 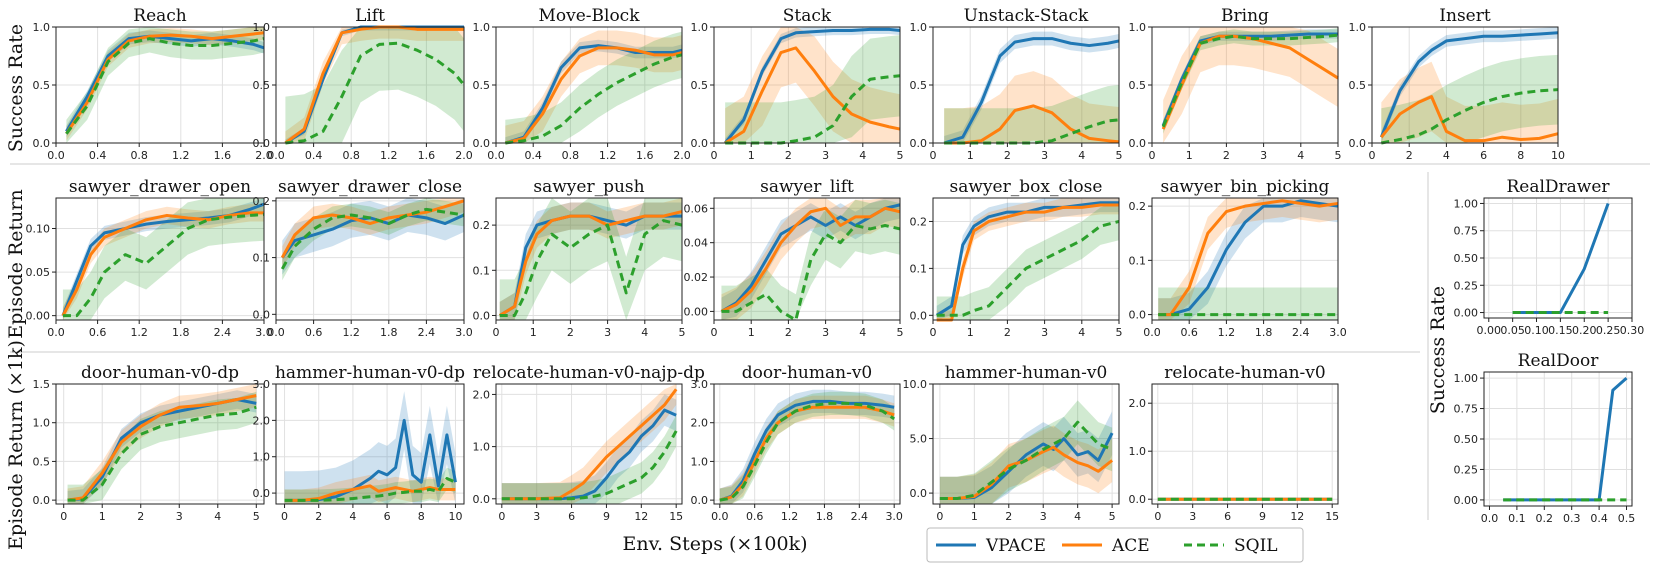 What do you see at coordinates (755, 516) in the screenshot?
I see `x-tick-label: 0.6` at bounding box center [755, 516].